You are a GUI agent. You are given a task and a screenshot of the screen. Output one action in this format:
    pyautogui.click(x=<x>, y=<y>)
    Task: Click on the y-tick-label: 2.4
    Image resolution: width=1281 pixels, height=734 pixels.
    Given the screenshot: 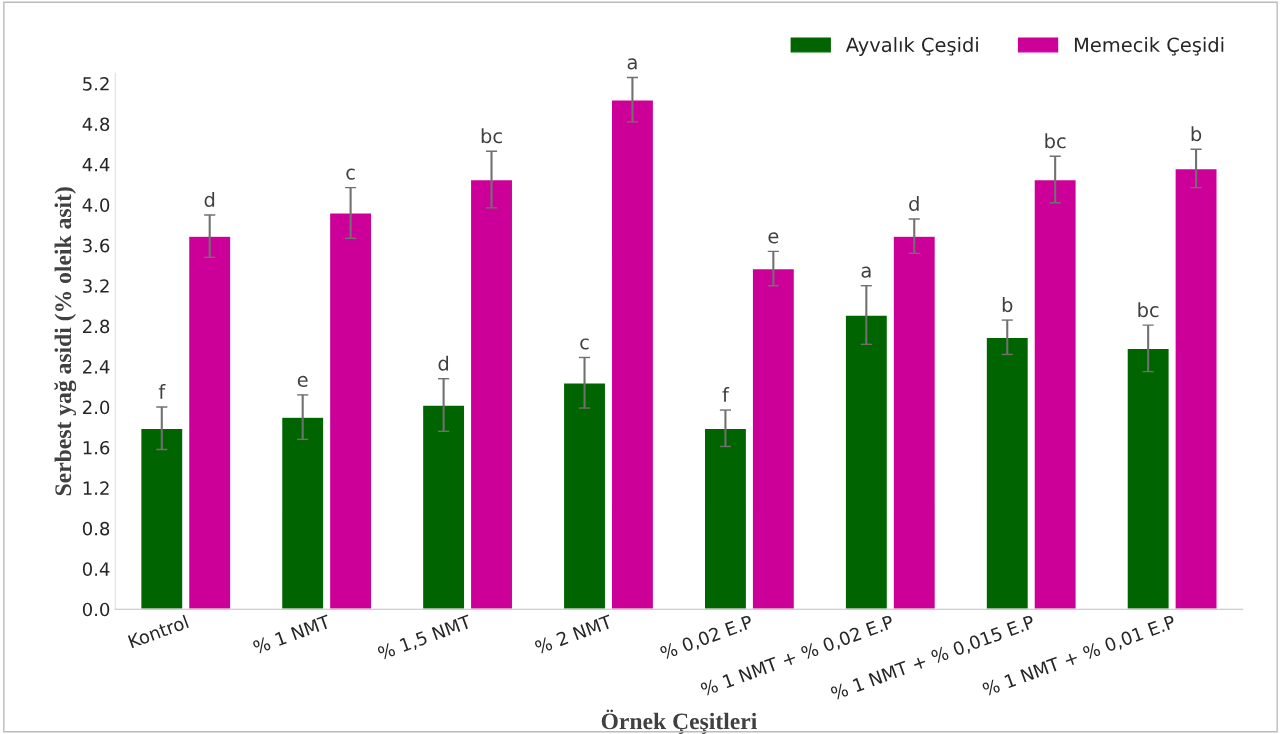 What is the action you would take?
    pyautogui.click(x=96, y=367)
    